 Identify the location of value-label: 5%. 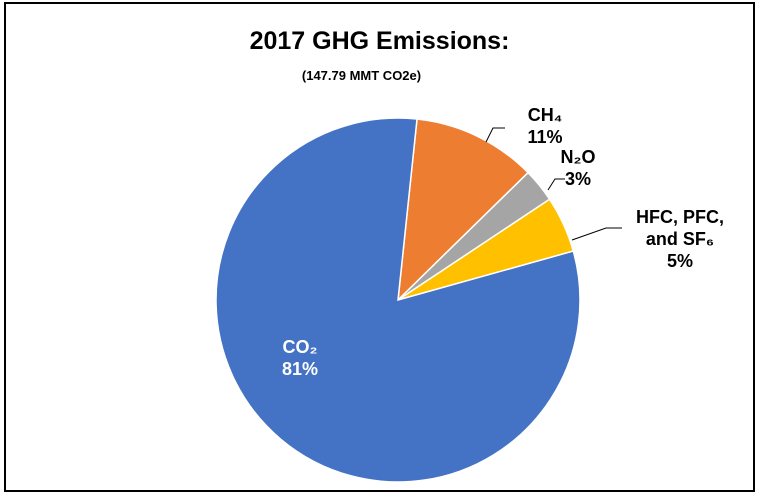
(679, 261).